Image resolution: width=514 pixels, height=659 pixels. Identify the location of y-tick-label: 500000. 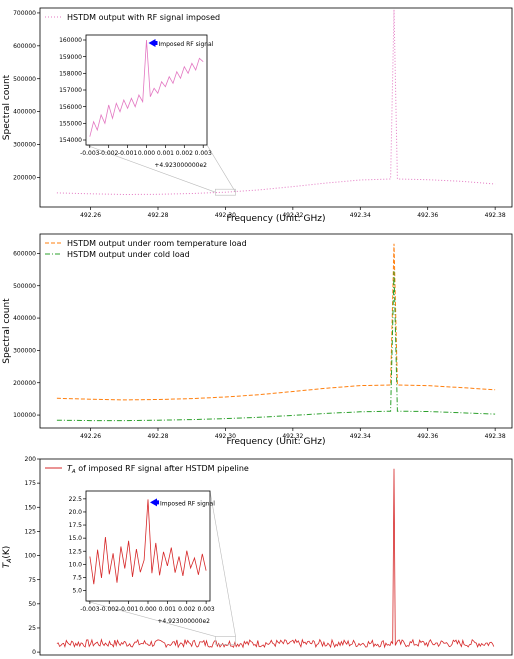
(24, 79).